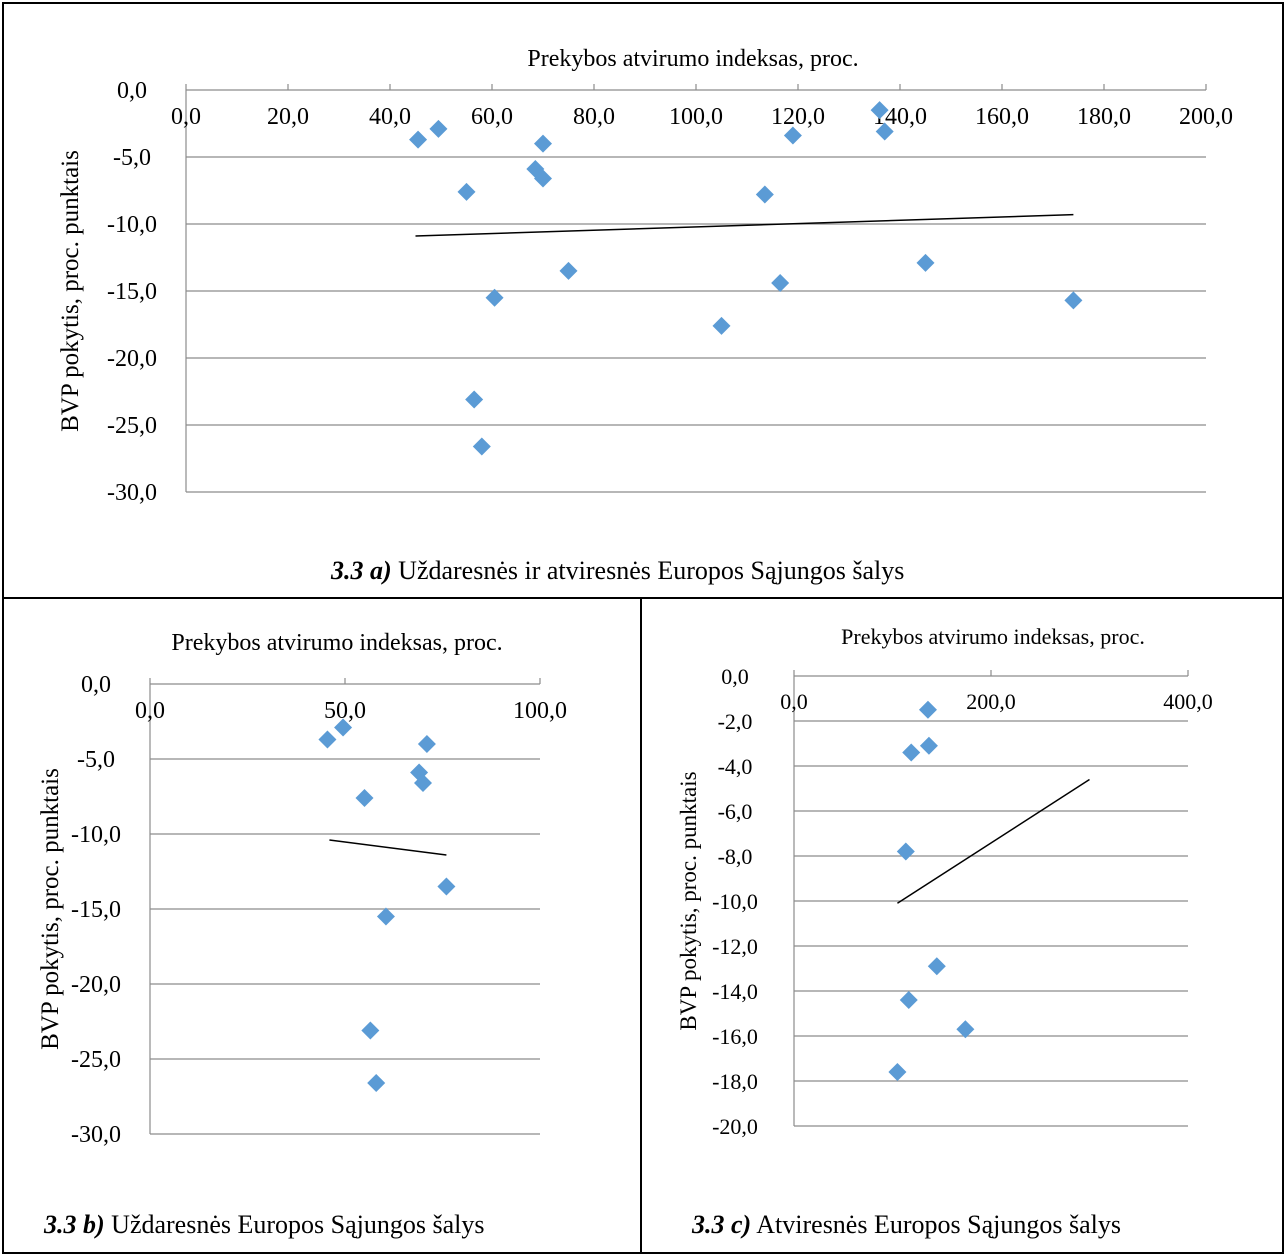  Describe the element at coordinates (735, 1081) in the screenshot. I see `chart-c-y-tick-label: -18,0` at that location.